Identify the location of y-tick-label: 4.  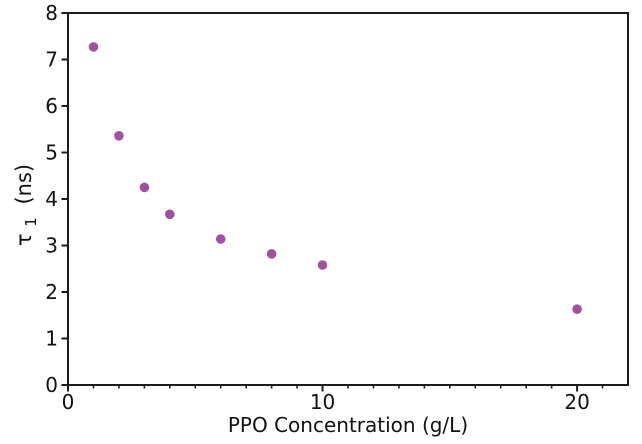
(51, 199).